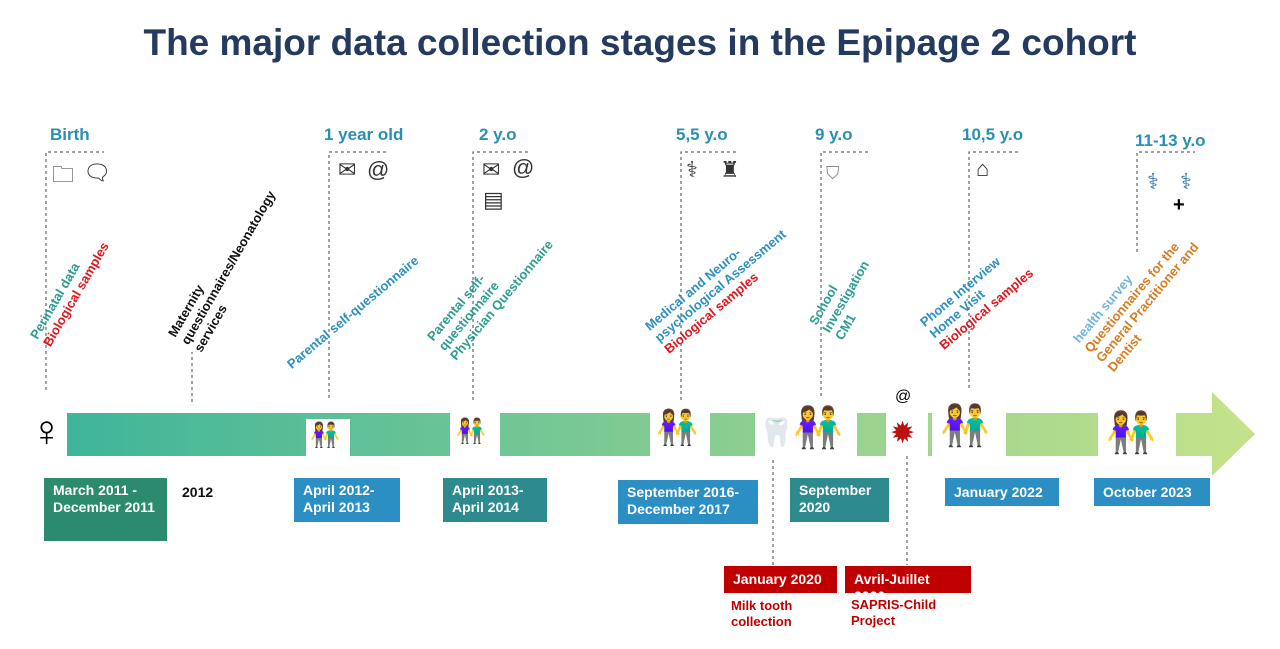  What do you see at coordinates (198, 492) in the screenshot?
I see `date-2012: 2012` at bounding box center [198, 492].